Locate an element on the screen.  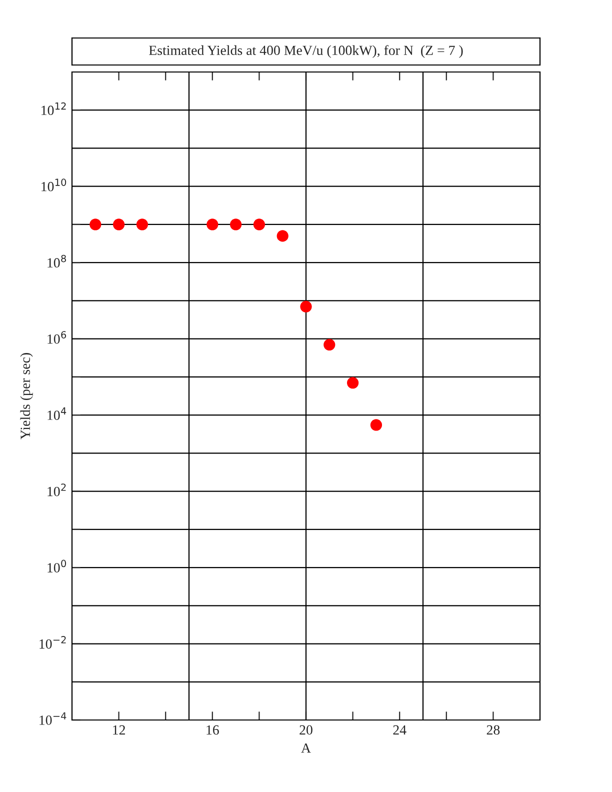
y-tick-label: 10$^{8}$ is located at coordinates (57, 261).